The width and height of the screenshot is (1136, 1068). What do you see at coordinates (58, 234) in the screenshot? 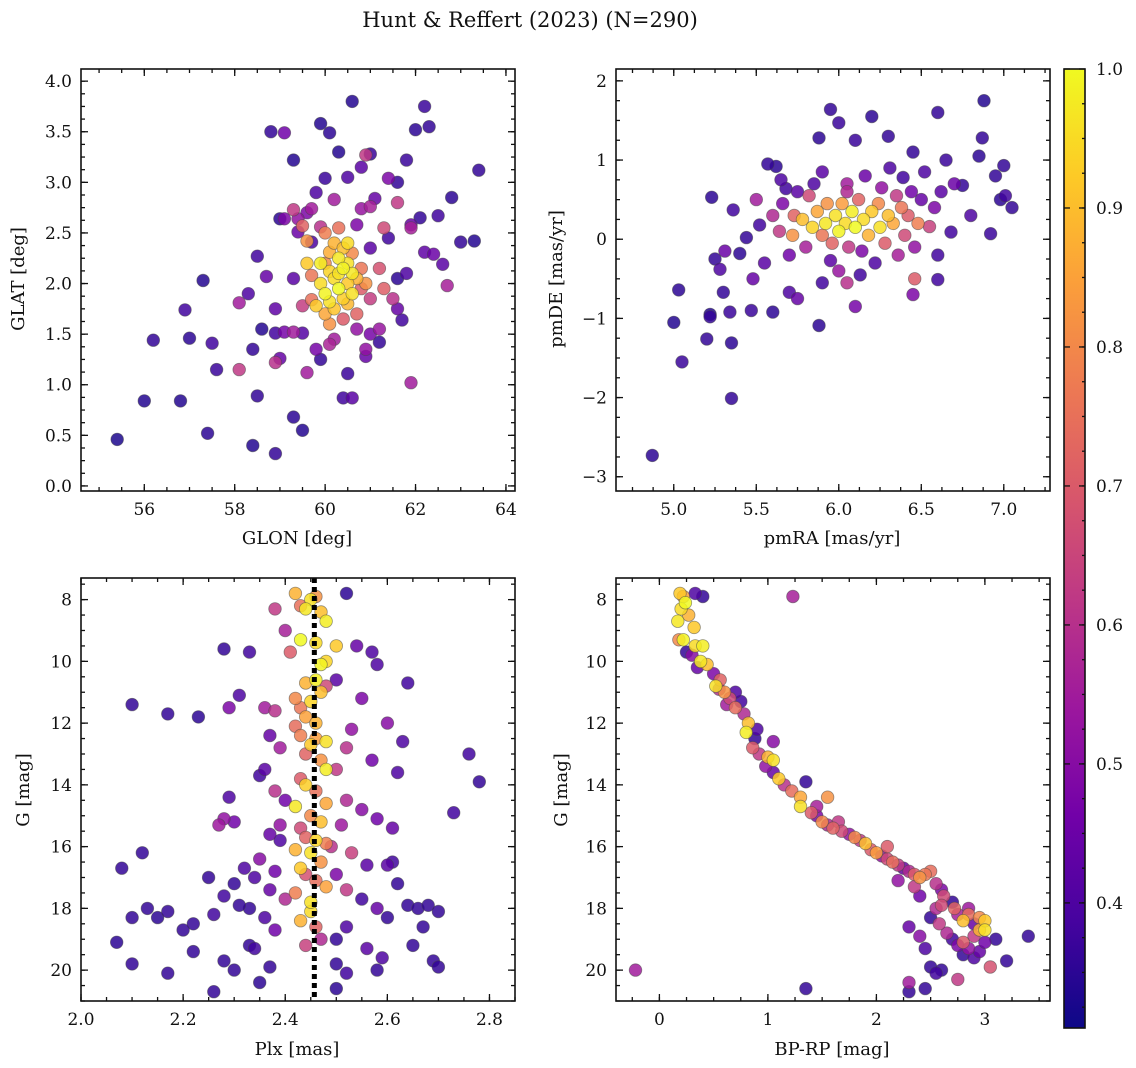
I see `y-tick-label: 2.5` at bounding box center [58, 234].